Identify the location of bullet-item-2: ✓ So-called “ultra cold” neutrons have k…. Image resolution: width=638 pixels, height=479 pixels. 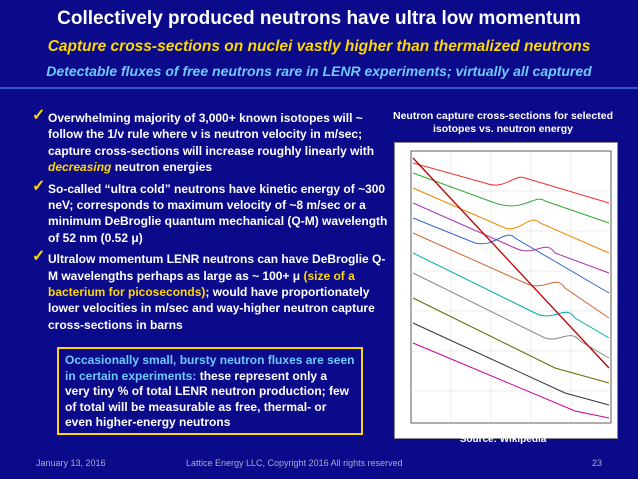
(211, 212).